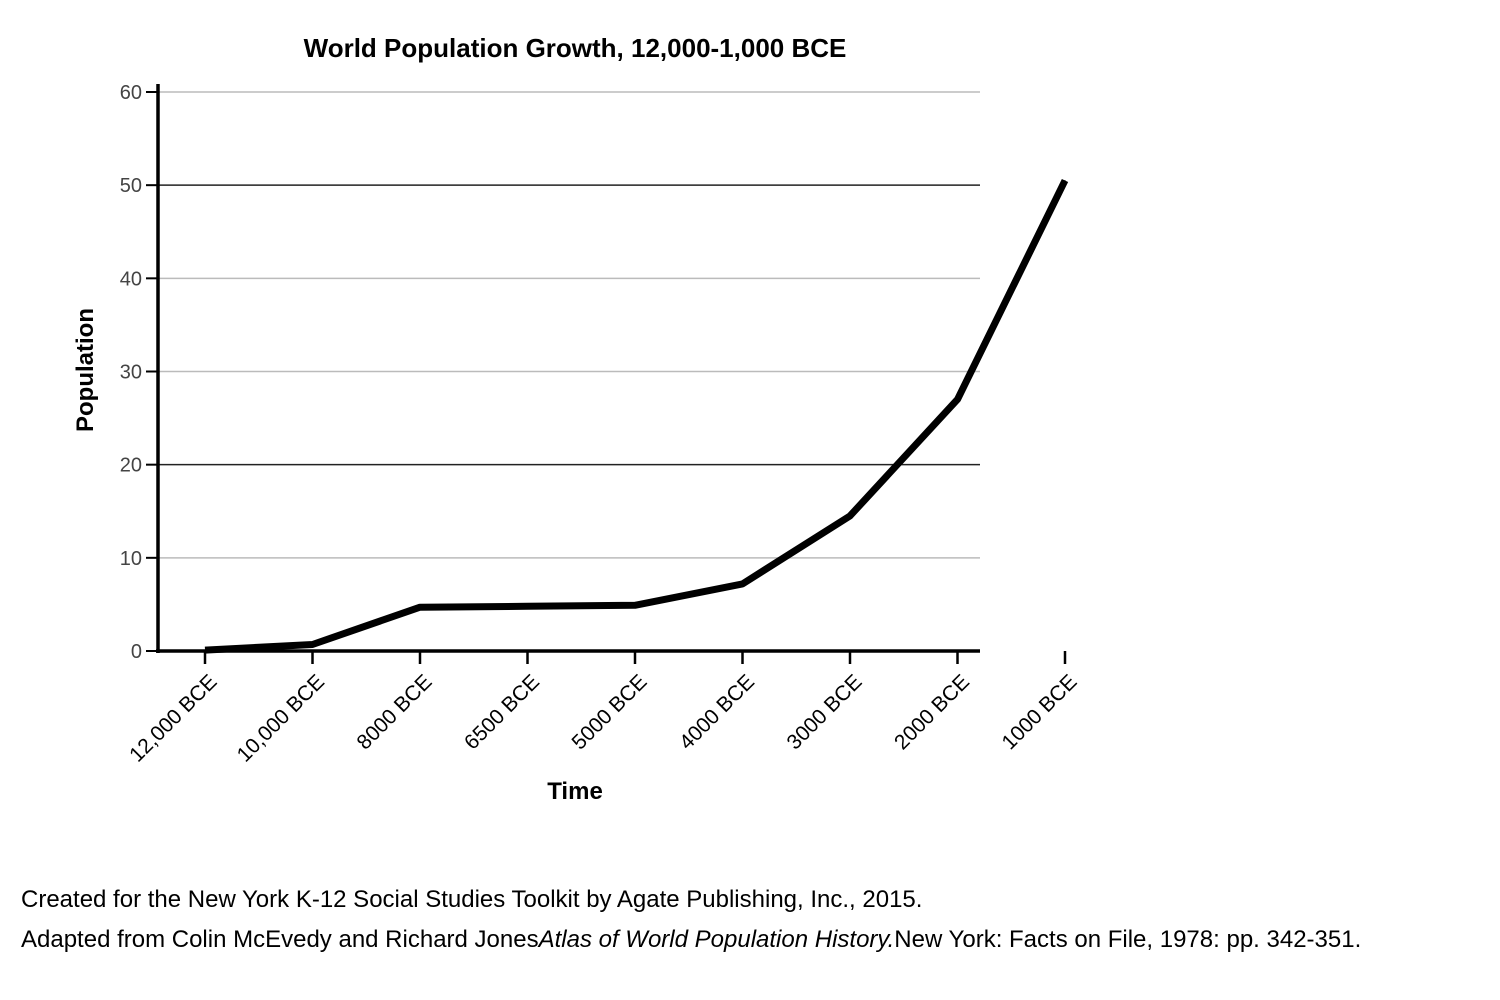 This screenshot has width=1500, height=1000. I want to click on y-tick-label-20: 20, so click(131, 466).